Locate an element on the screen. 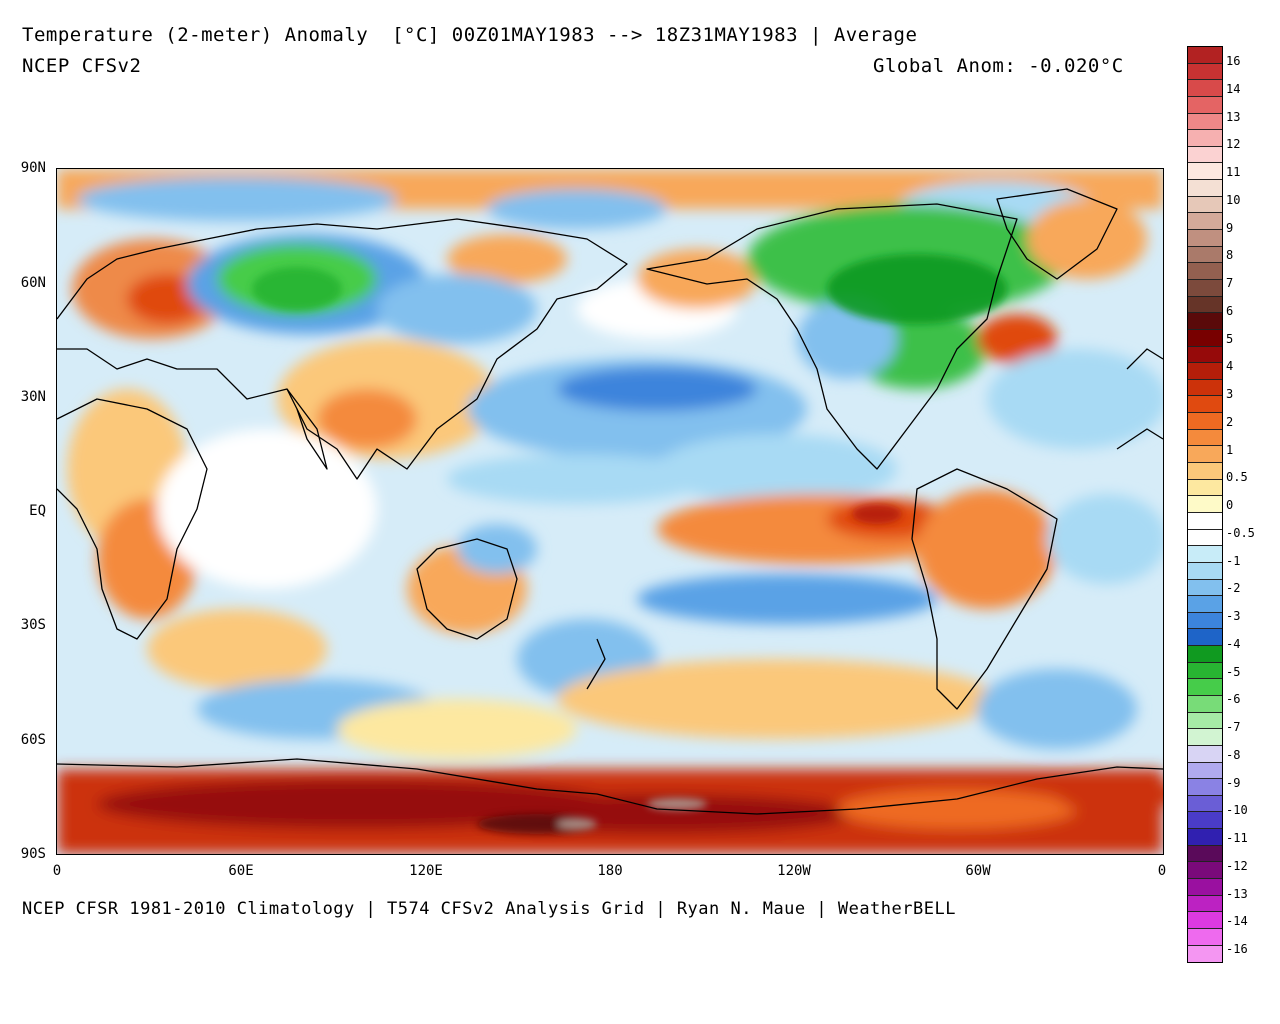 The image size is (1280, 1024). color-scale-label: -1 is located at coordinates (1233, 560).